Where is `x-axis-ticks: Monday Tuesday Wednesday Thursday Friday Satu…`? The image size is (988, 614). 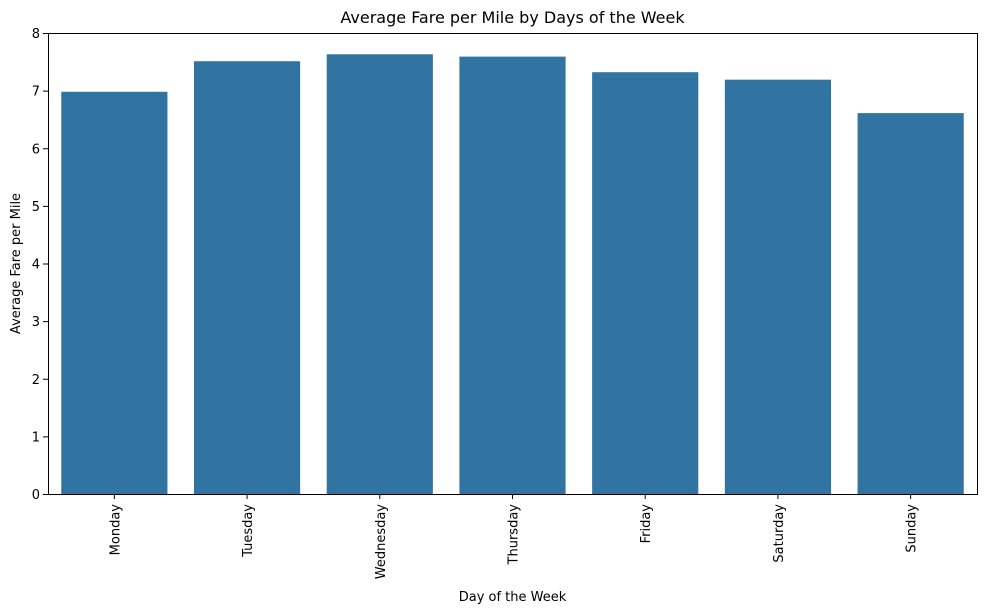
x-axis-ticks: Monday Tuesday Wednesday Thursday Friday Satu… is located at coordinates (514, 537).